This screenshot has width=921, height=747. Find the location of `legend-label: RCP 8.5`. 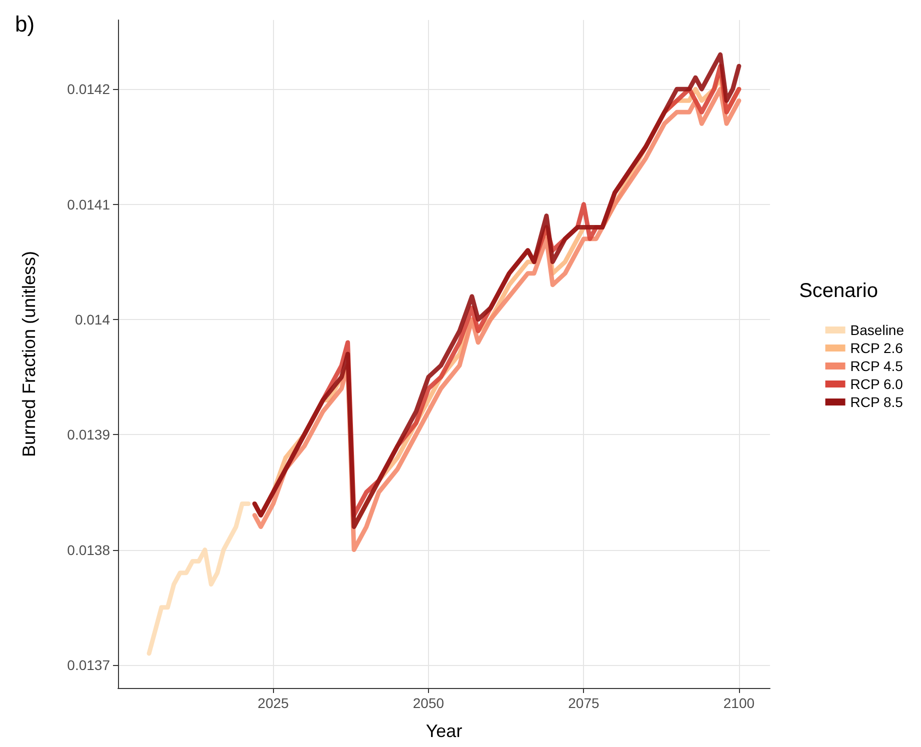

legend-label: RCP 8.5 is located at coordinates (877, 402).